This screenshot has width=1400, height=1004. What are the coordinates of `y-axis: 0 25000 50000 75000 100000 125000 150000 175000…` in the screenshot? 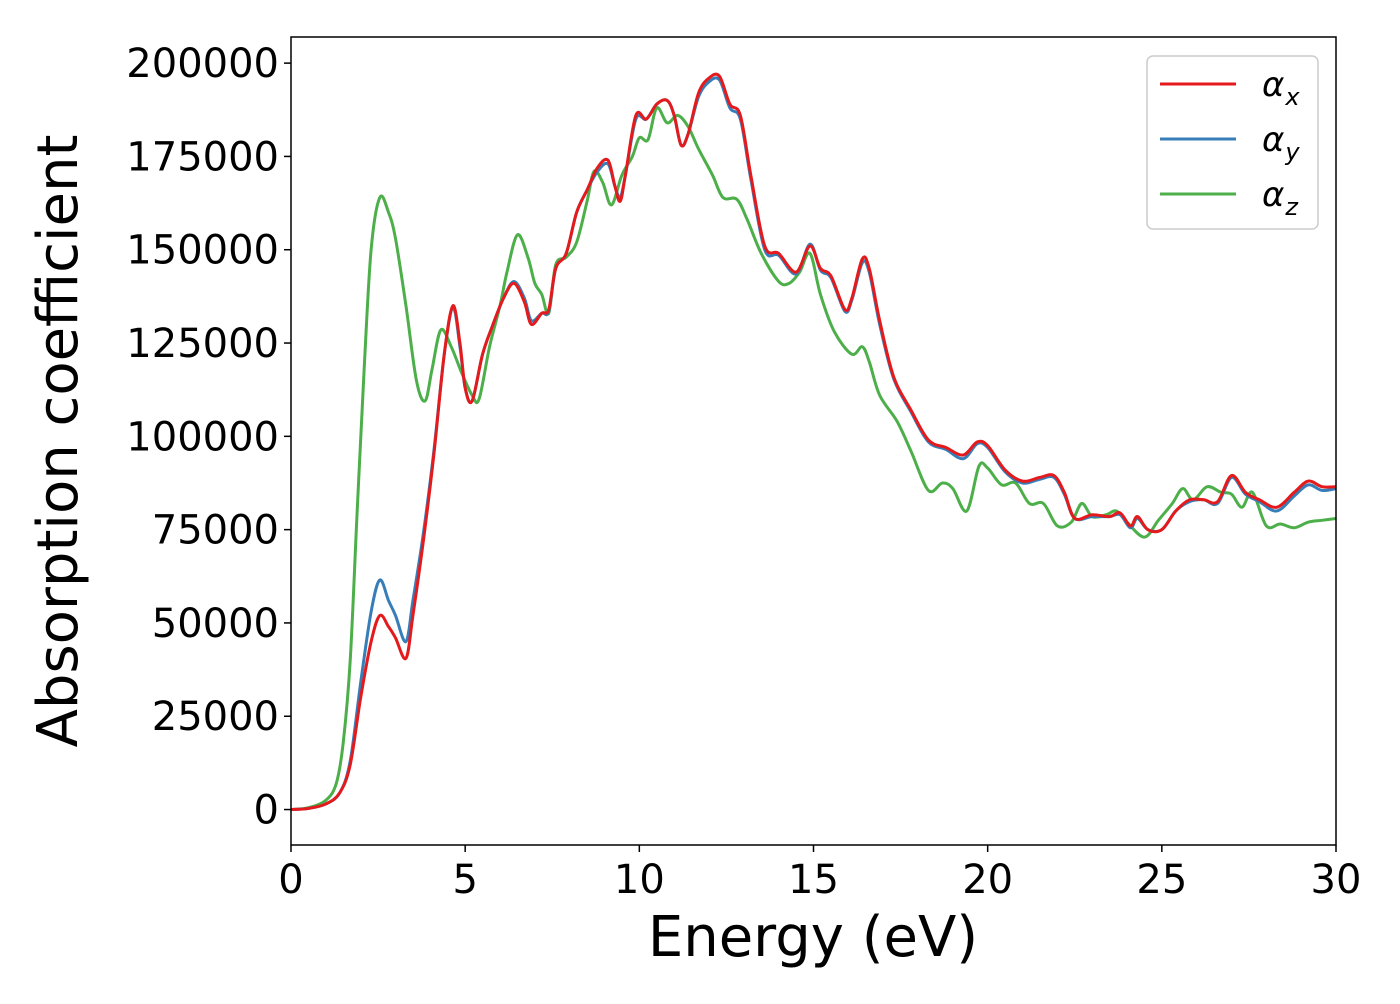 It's located at (208, 437).